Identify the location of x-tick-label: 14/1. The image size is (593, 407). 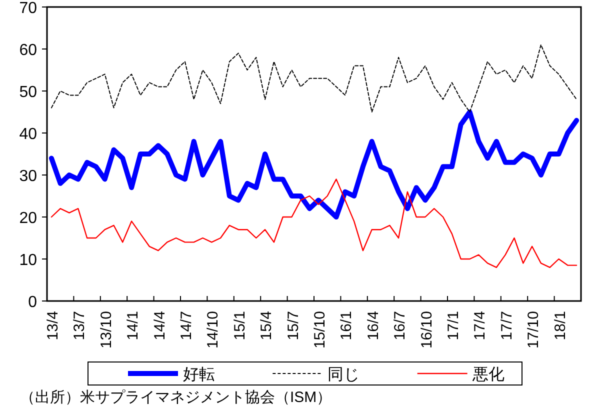
(133, 325).